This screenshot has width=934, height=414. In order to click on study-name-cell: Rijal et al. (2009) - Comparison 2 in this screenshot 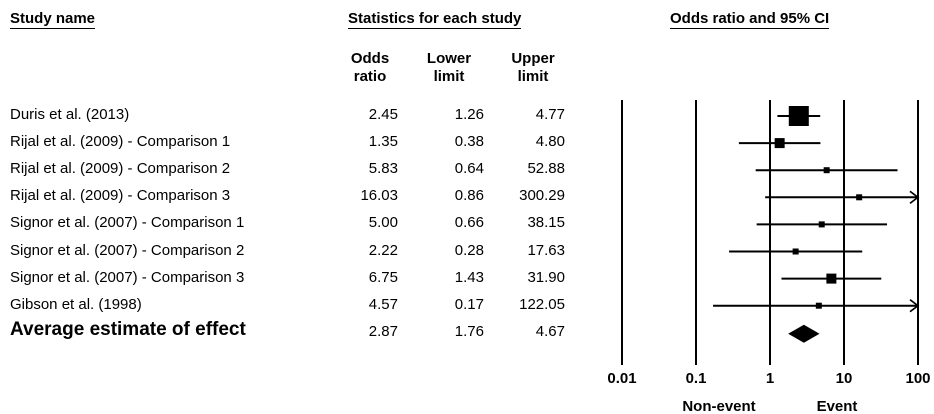, I will do `click(120, 169)`.